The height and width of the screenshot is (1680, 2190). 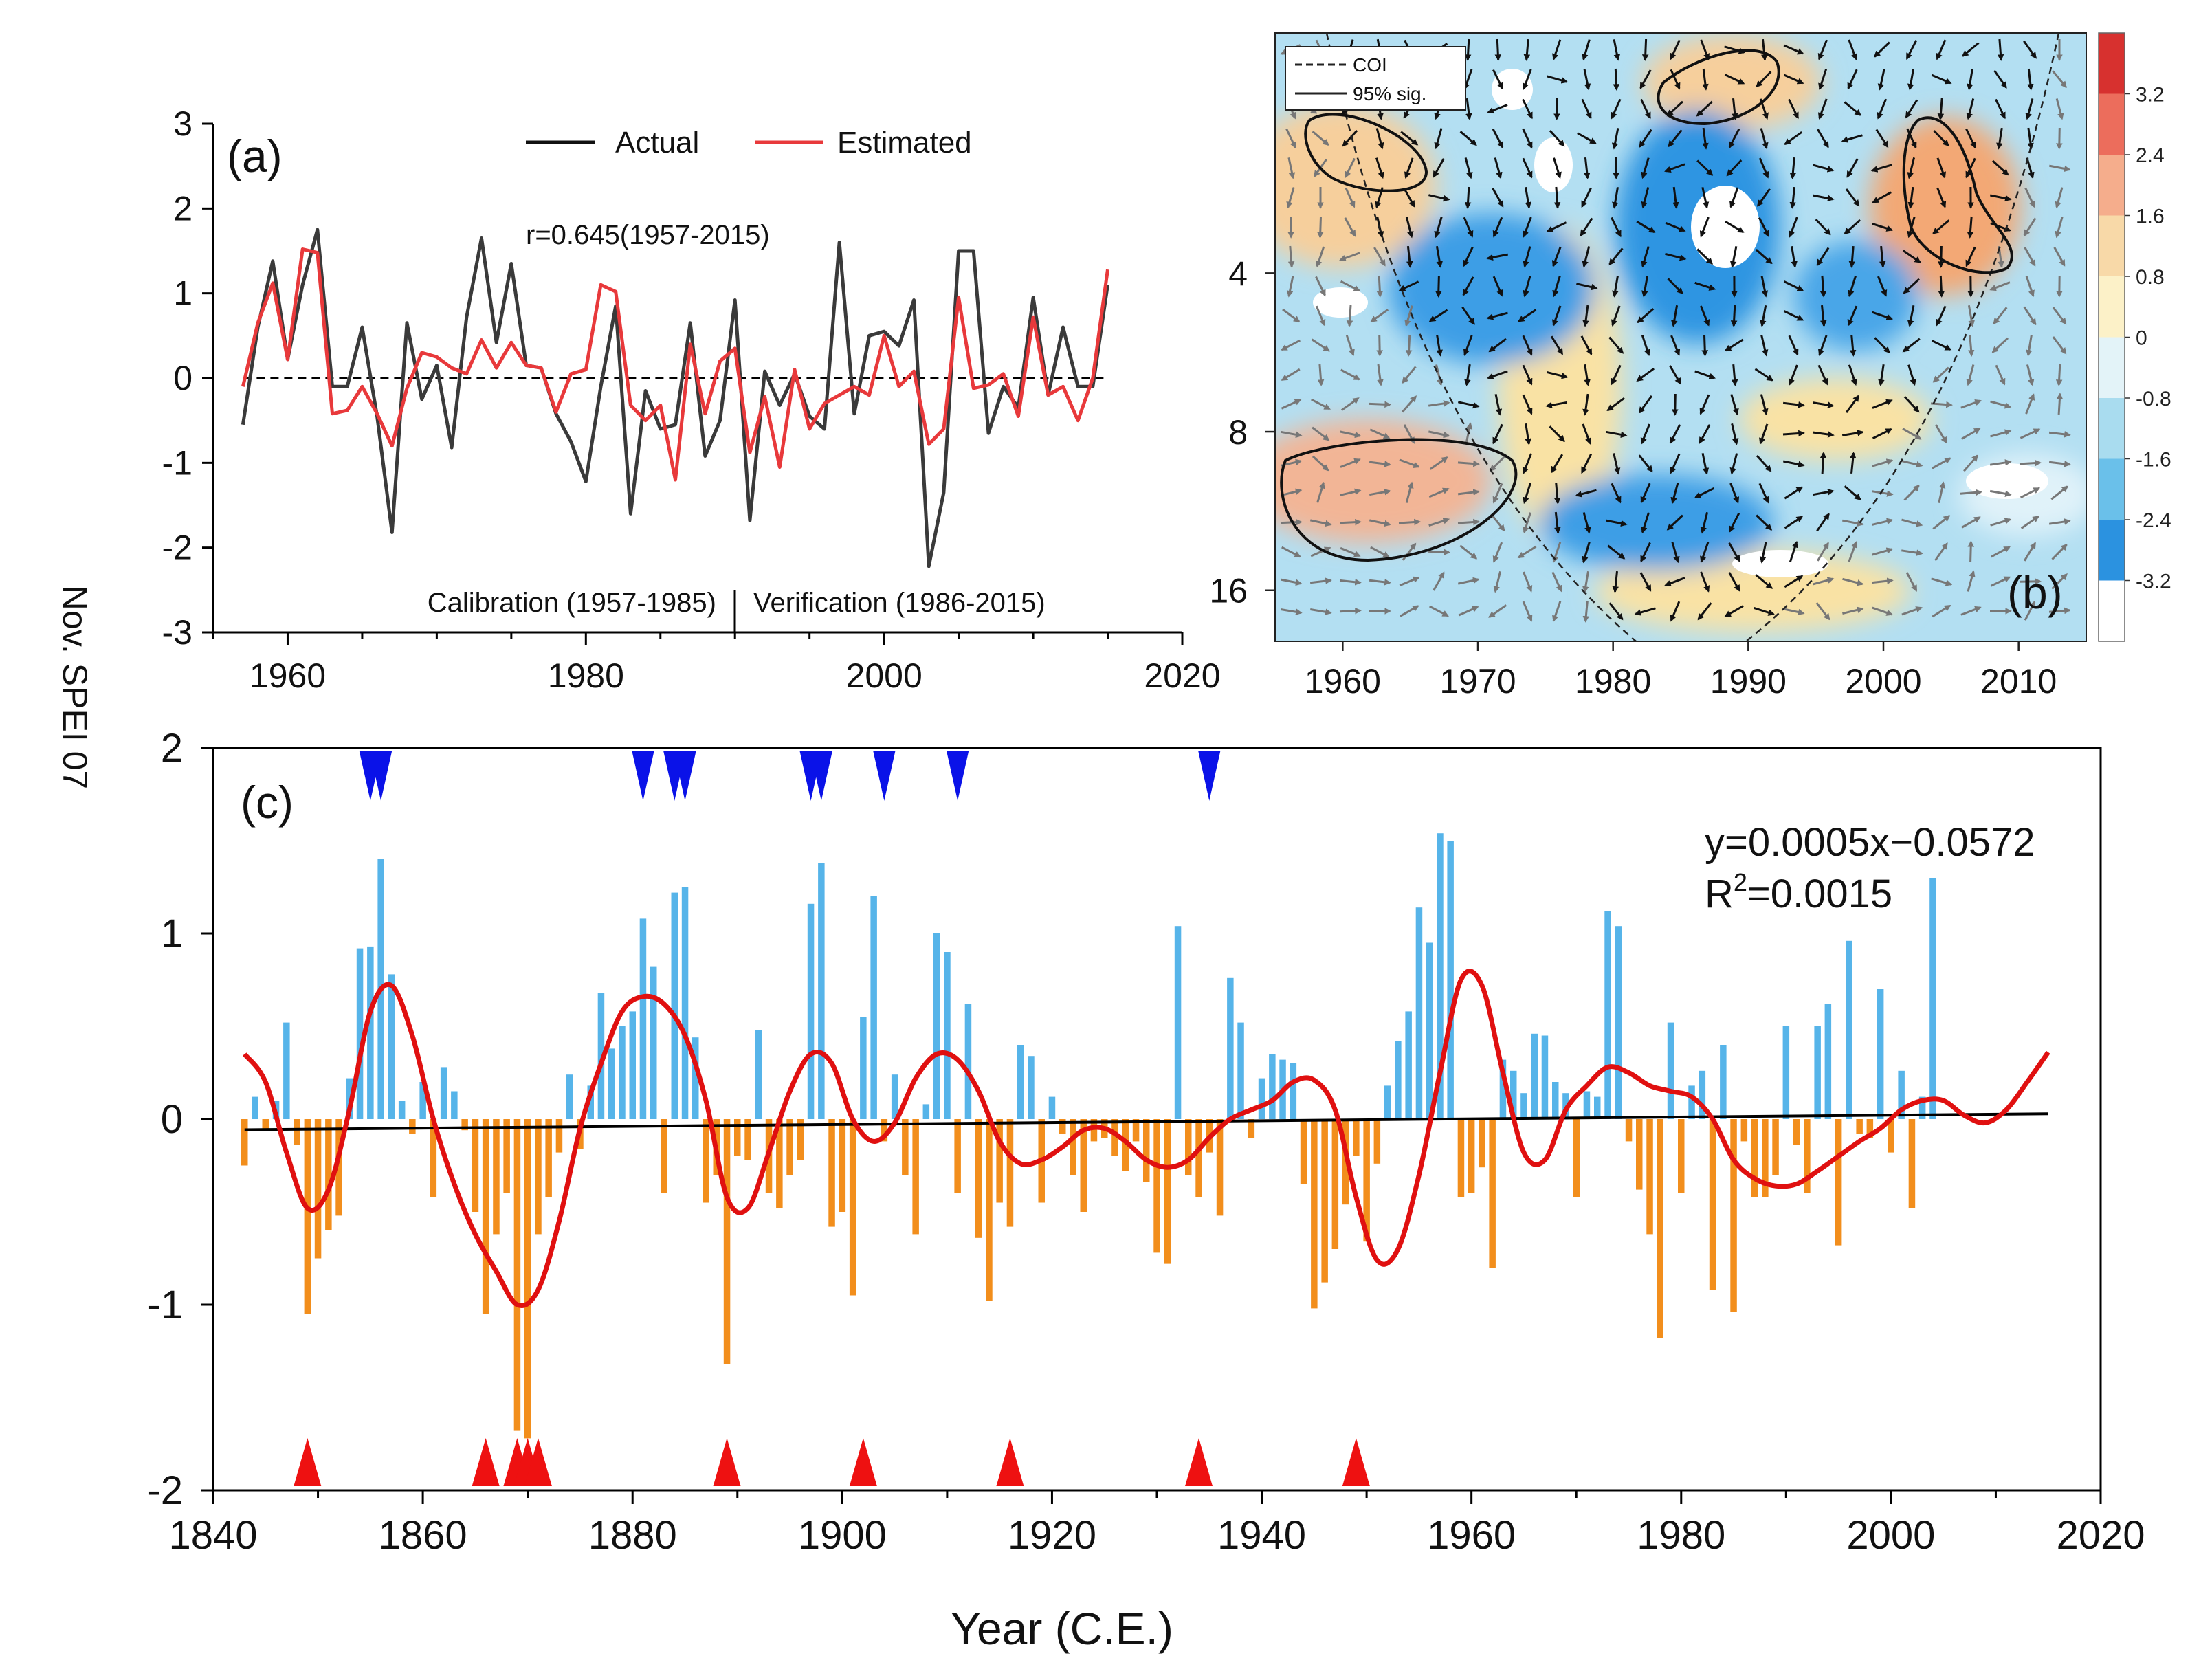 What do you see at coordinates (2150, 217) in the screenshot?
I see `colorbar-tick-label: 1.6` at bounding box center [2150, 217].